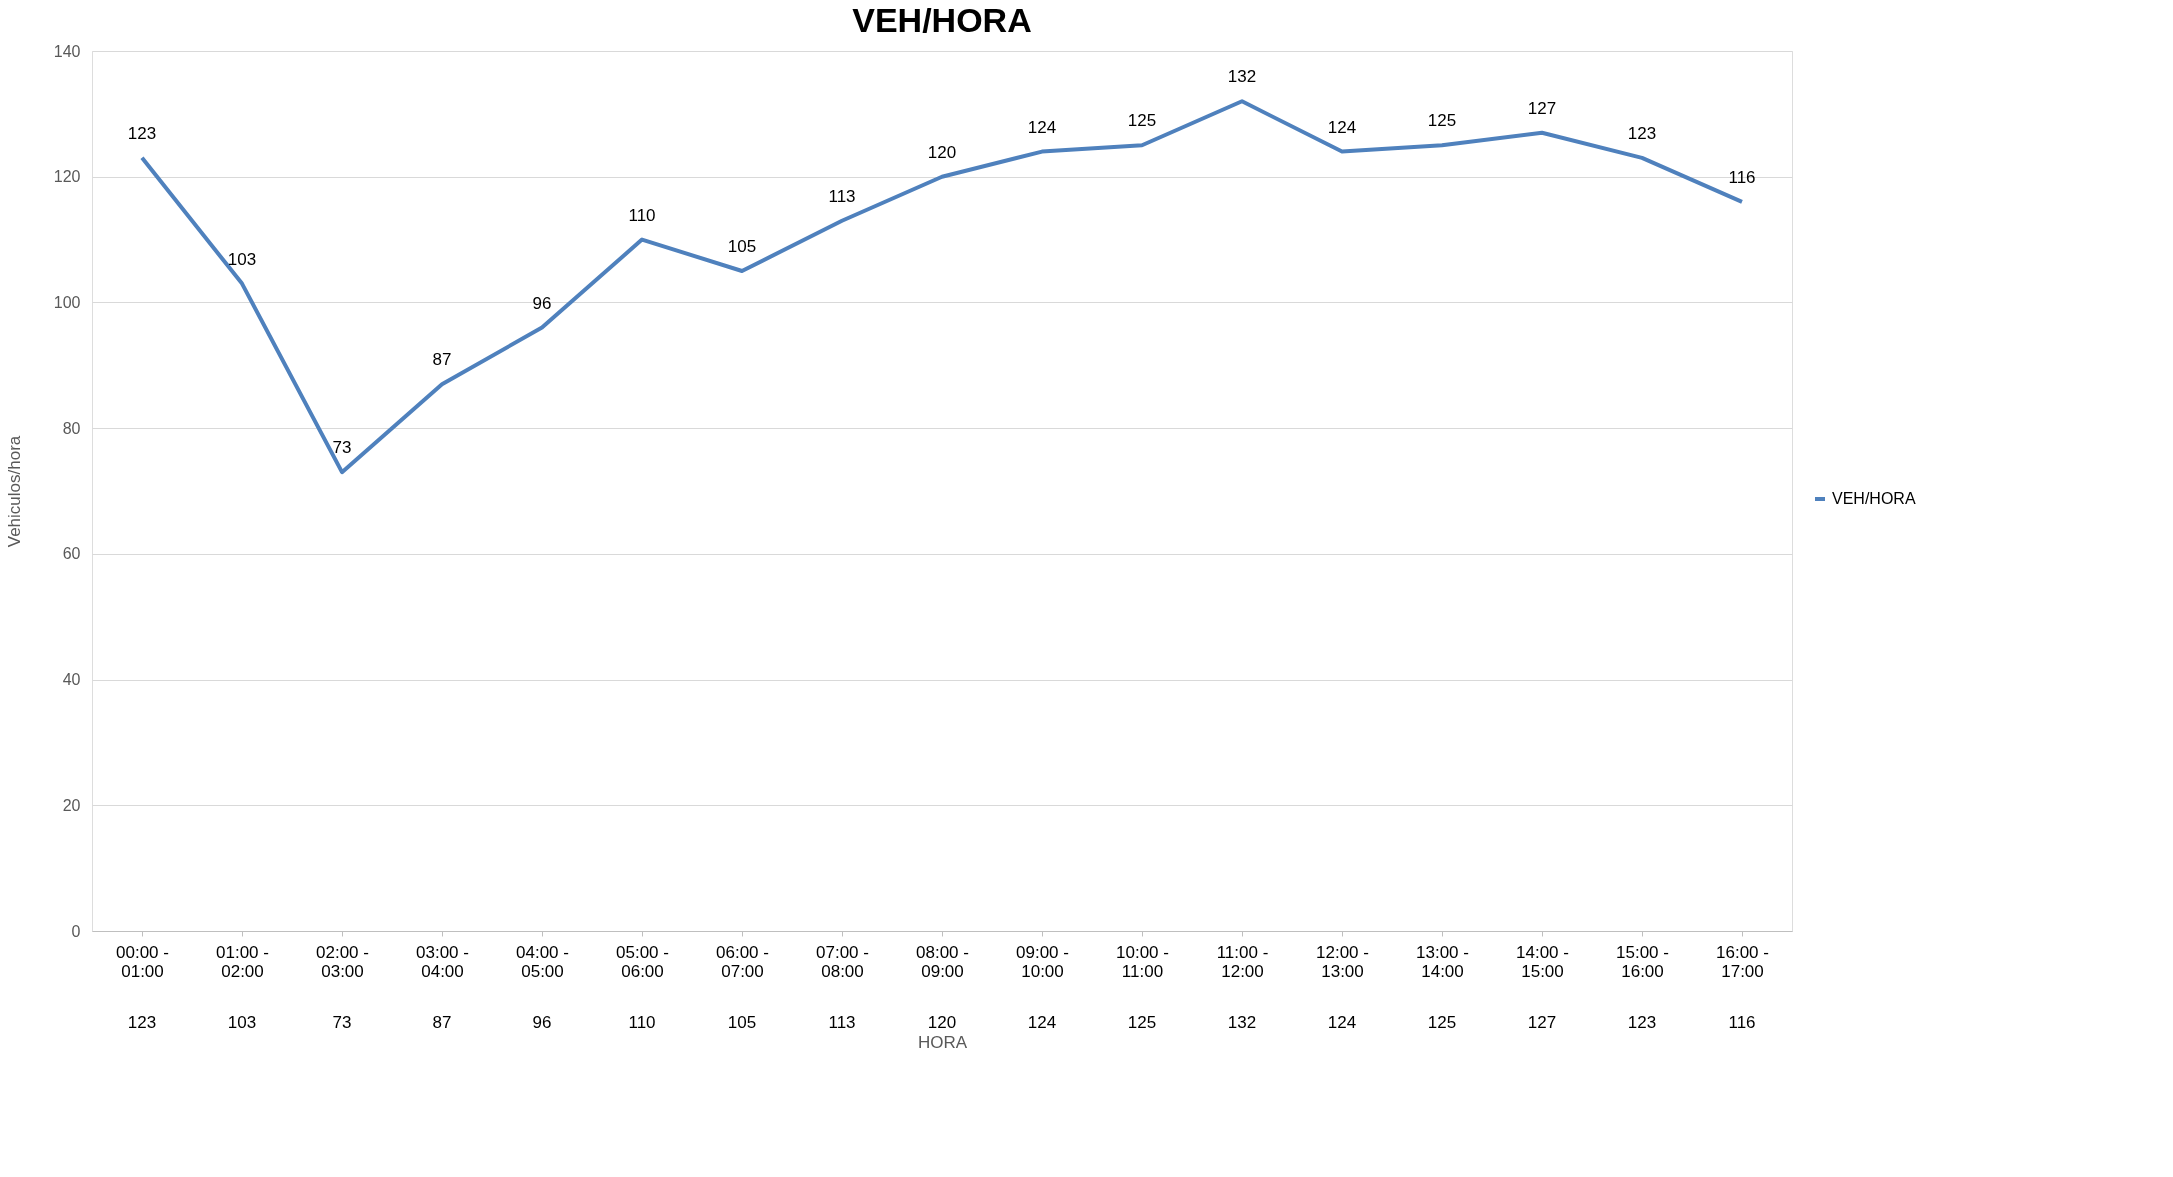 This screenshot has width=2173, height=1177. What do you see at coordinates (67, 51) in the screenshot?
I see `y-tick-label: 140` at bounding box center [67, 51].